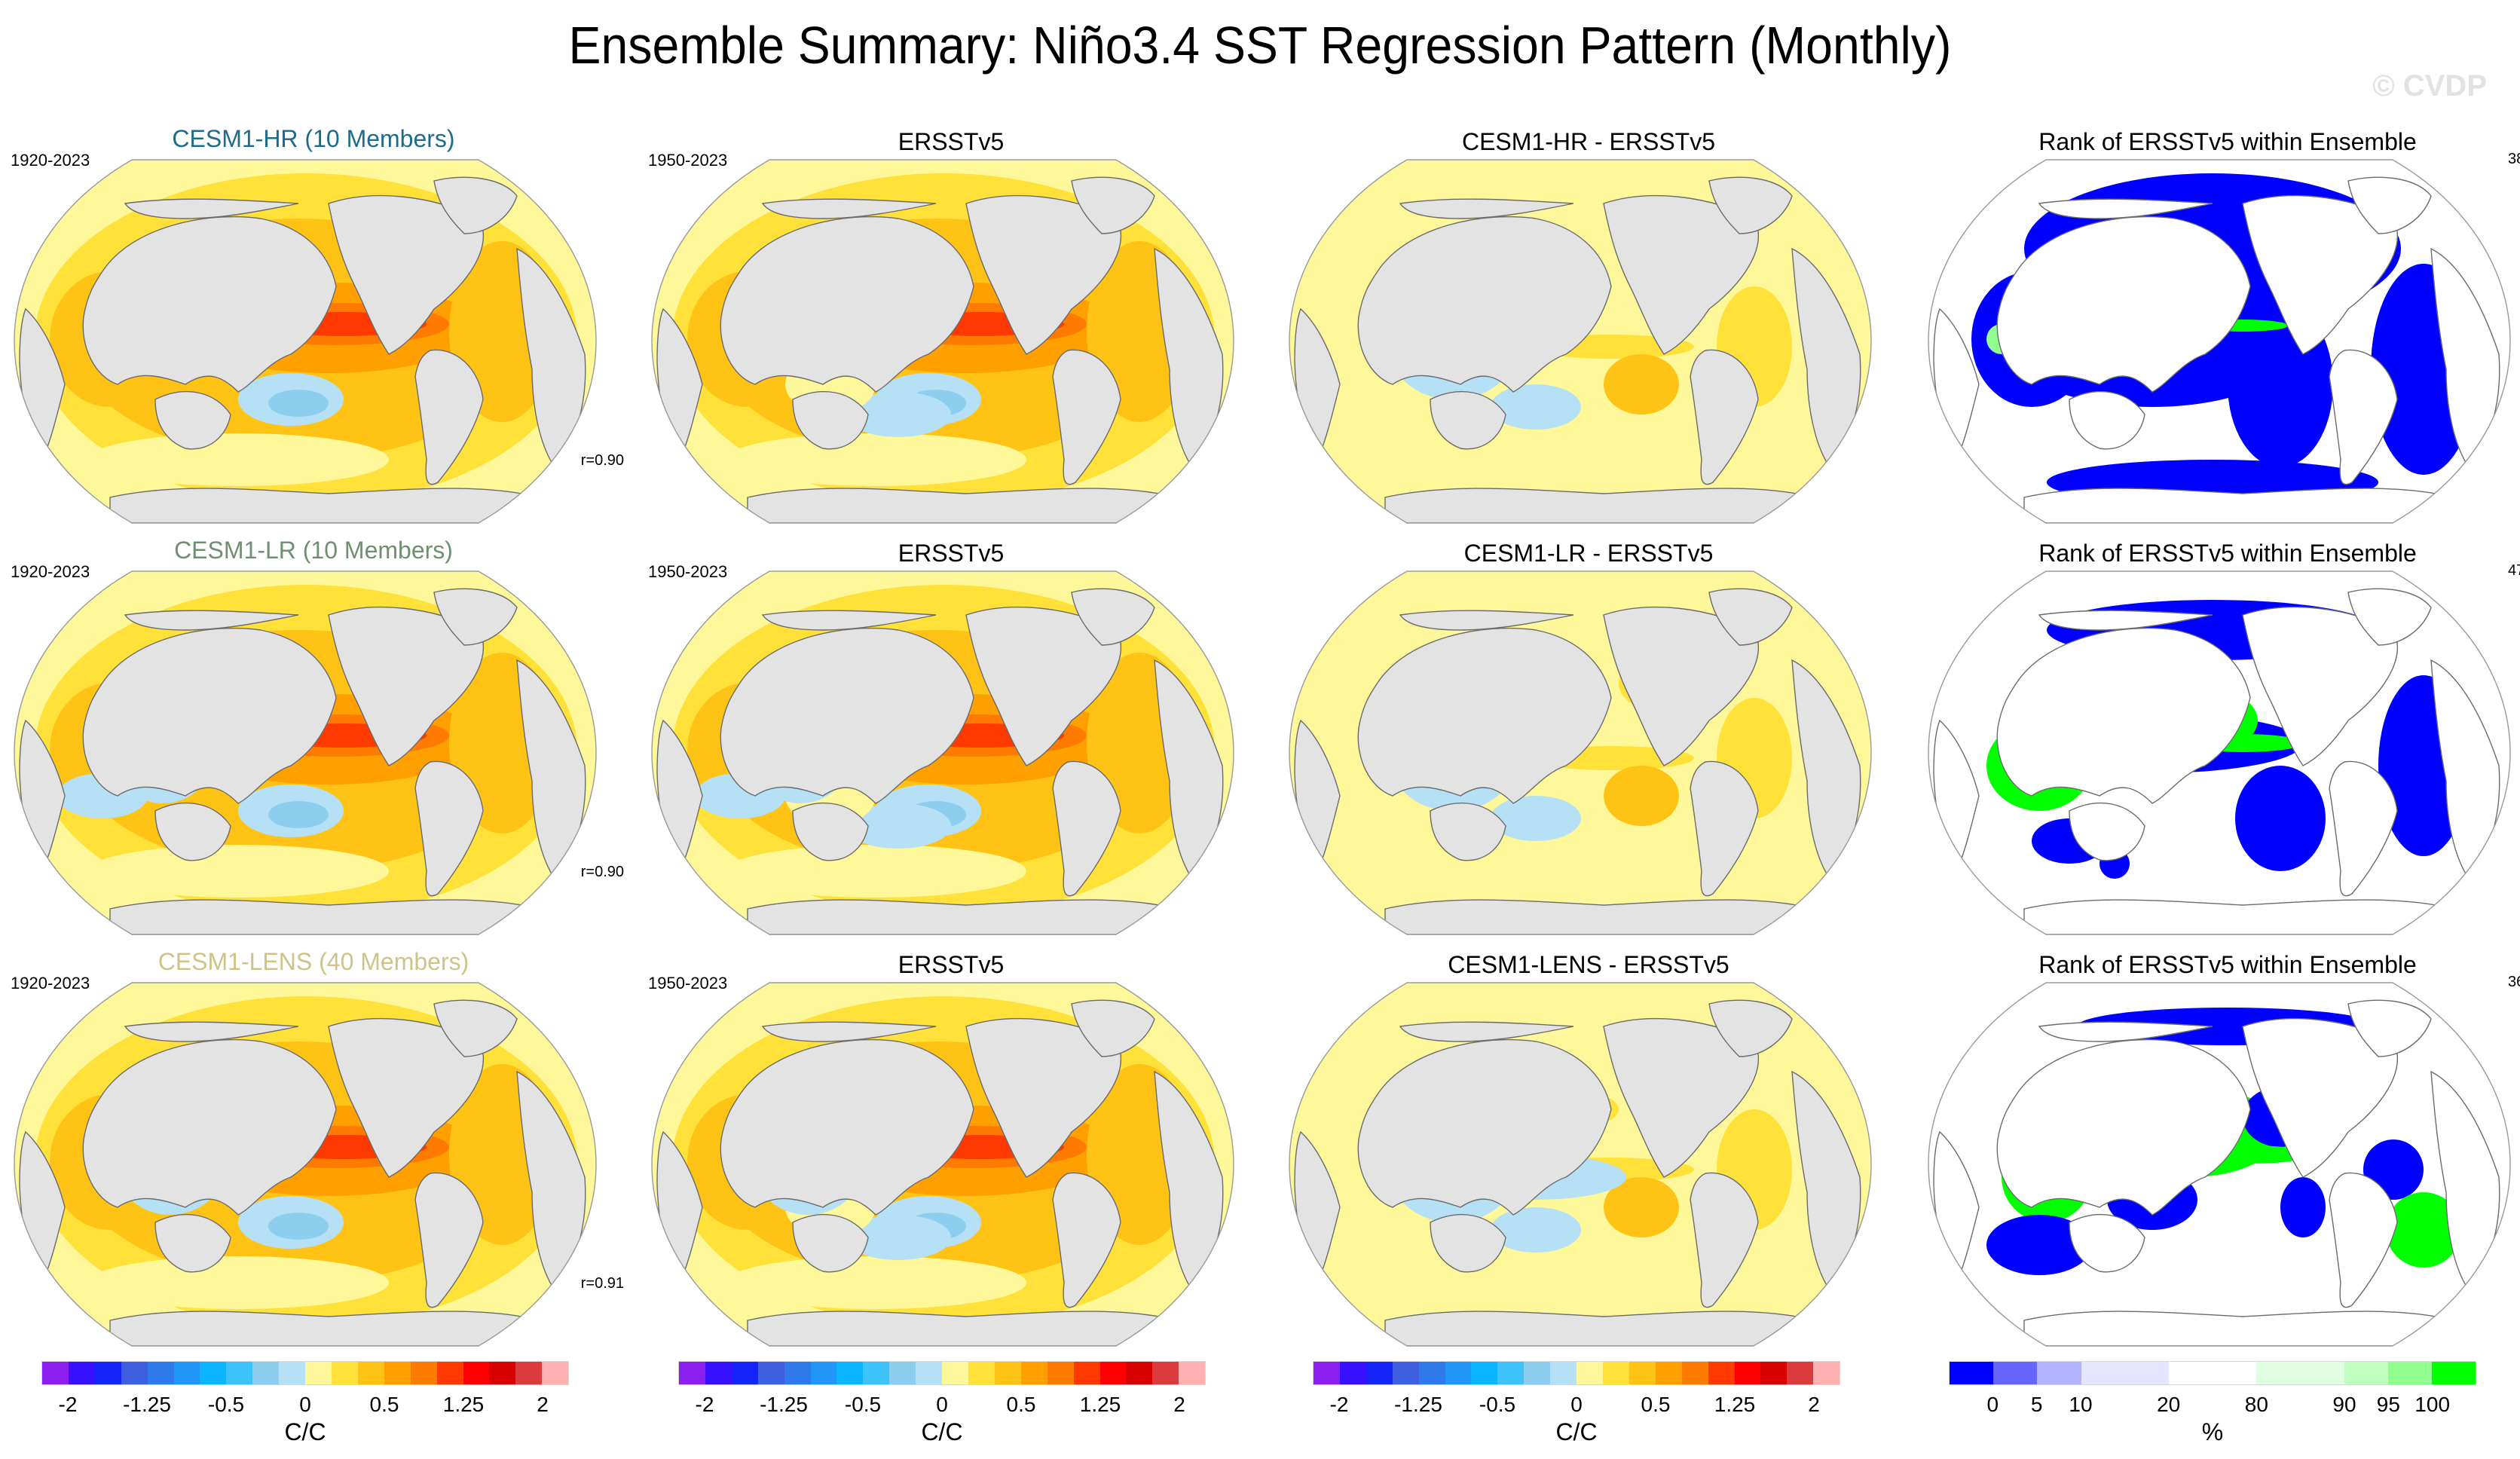  What do you see at coordinates (2303, 1207) in the screenshot?
I see `rank-region` at bounding box center [2303, 1207].